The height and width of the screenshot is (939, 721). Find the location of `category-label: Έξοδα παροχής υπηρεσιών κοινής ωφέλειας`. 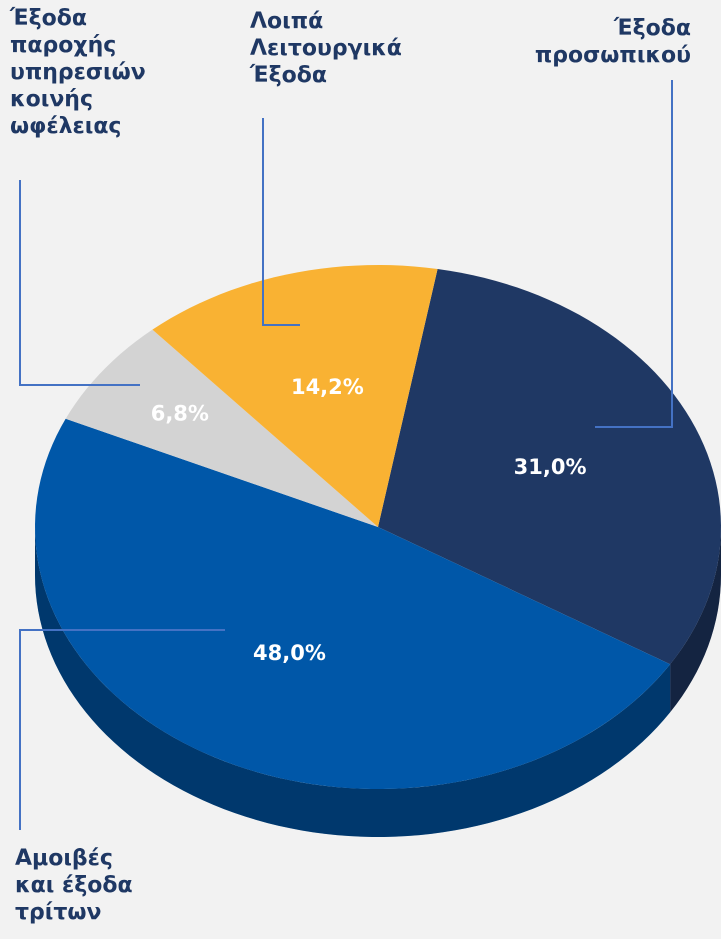

category-label: Έξοδα παροχής υπηρεσιών κοινής ωφέλειας is located at coordinates (78, 72).